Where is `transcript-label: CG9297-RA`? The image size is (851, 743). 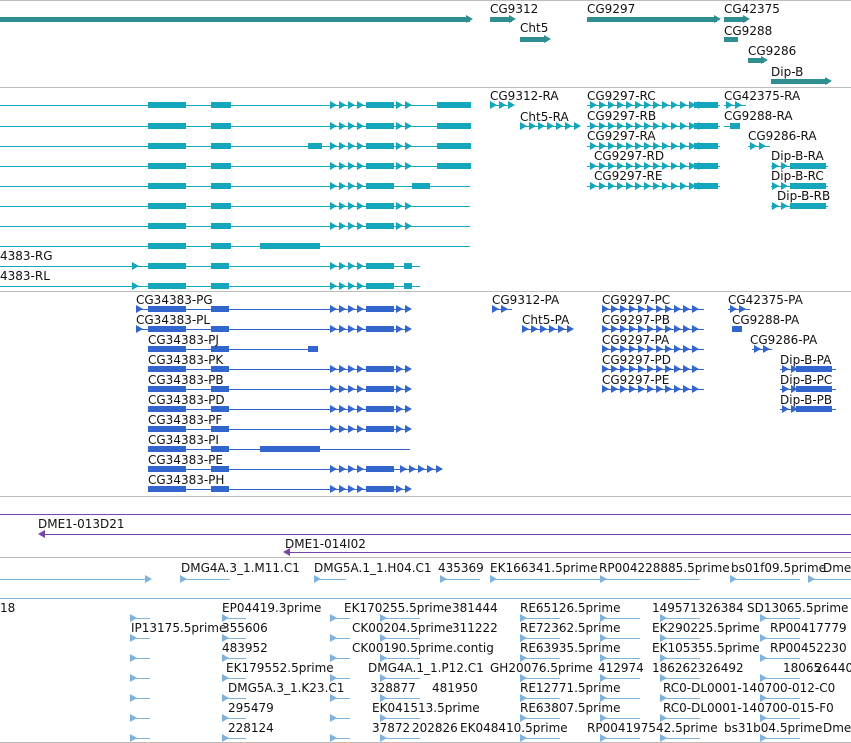 transcript-label: CG9297-RA is located at coordinates (621, 136).